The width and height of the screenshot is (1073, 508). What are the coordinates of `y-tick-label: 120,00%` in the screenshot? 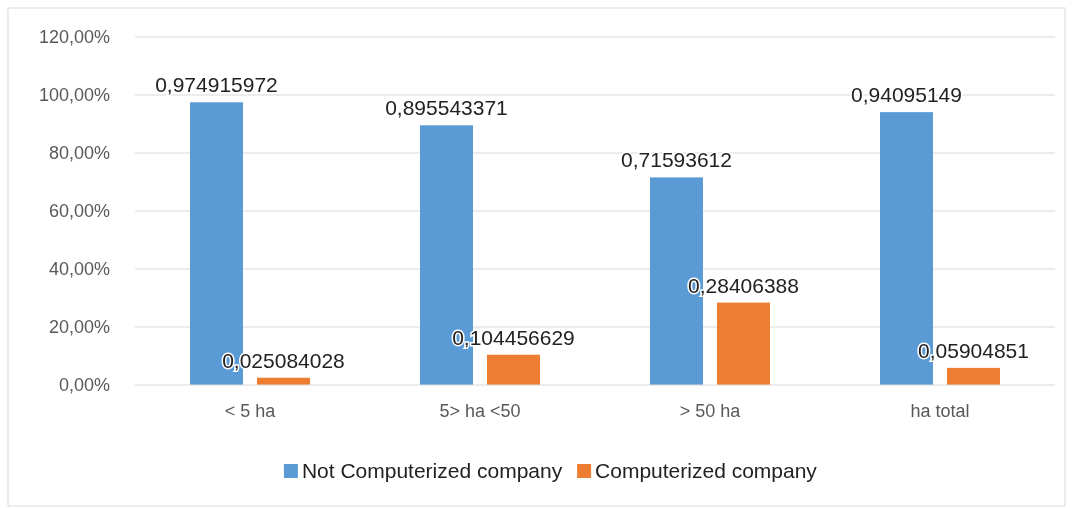 It's located at (74, 37).